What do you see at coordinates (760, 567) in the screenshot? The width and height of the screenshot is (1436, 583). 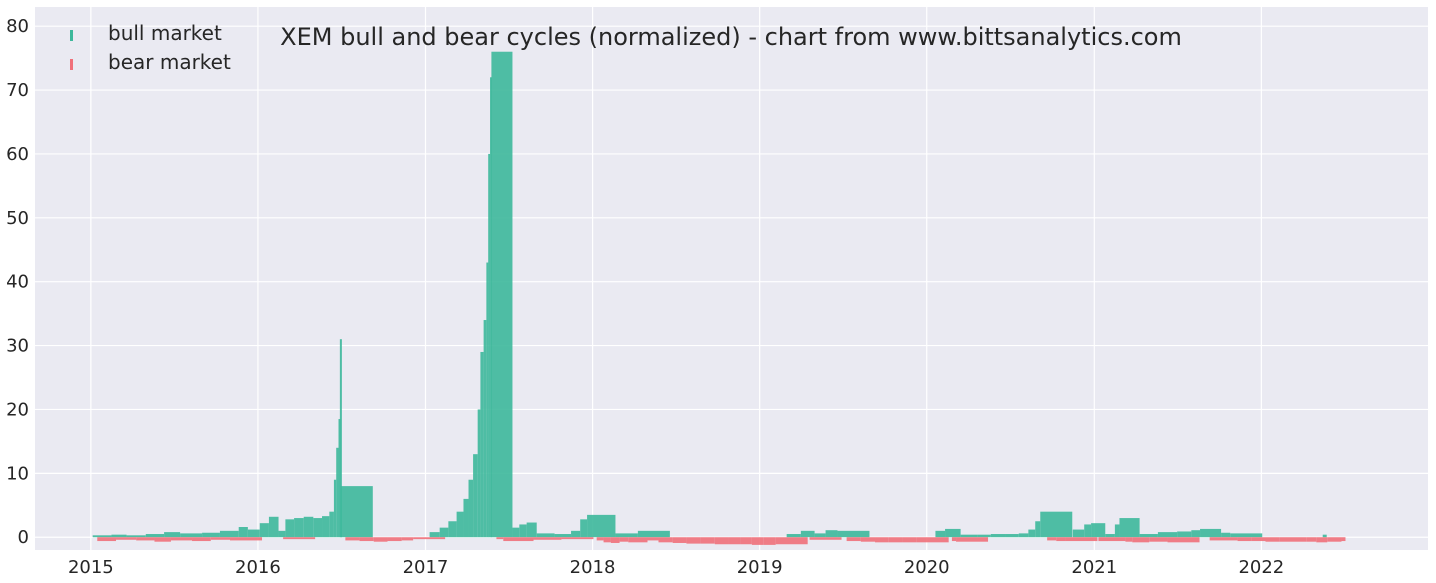 I see `x-tick-label: 2019` at bounding box center [760, 567].